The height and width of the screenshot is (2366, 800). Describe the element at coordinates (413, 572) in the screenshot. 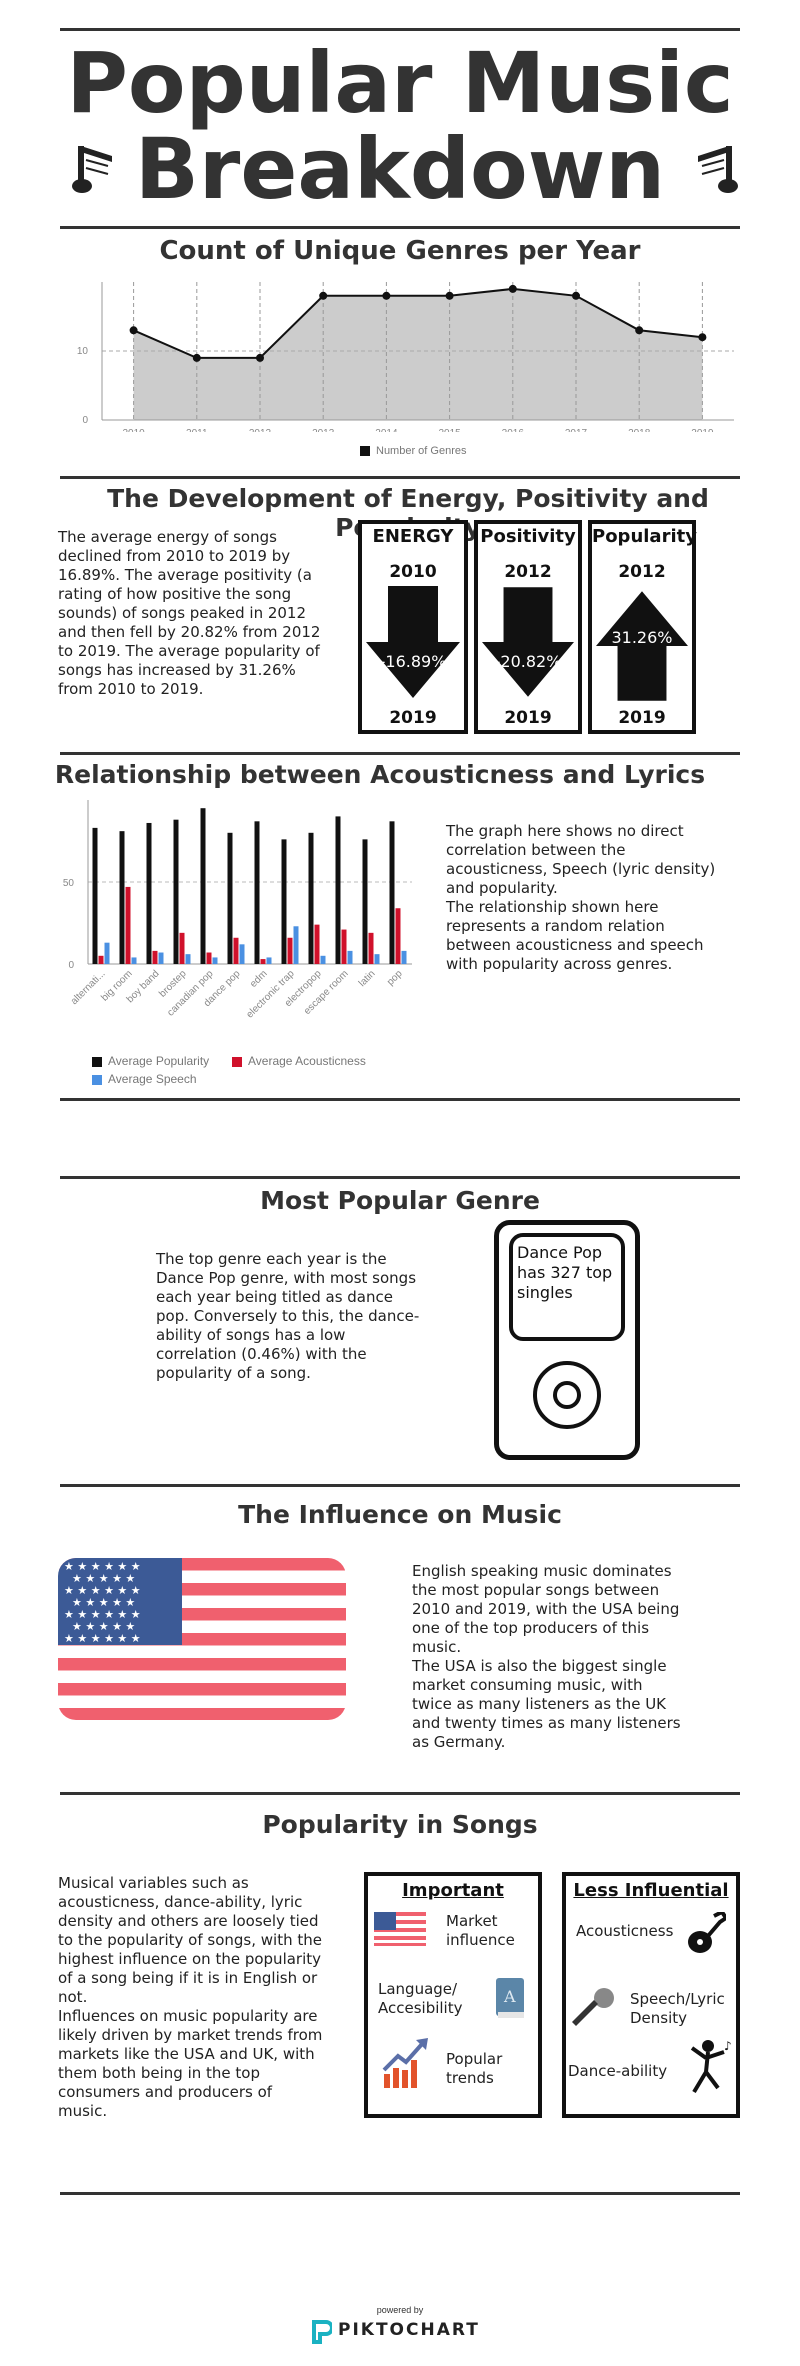

I see `energy-box-start: 2010` at that location.